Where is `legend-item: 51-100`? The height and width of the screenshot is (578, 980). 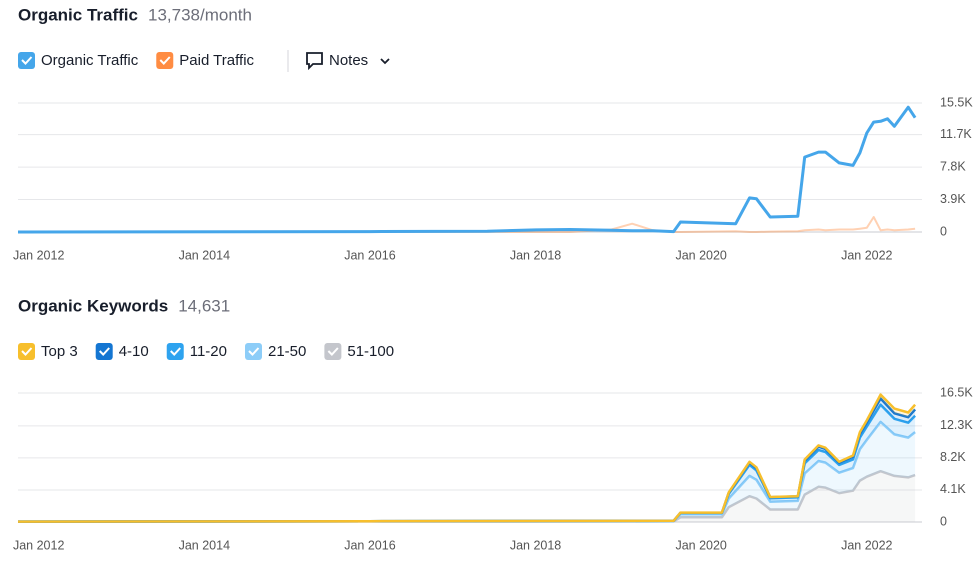 legend-item: 51-100 is located at coordinates (359, 351).